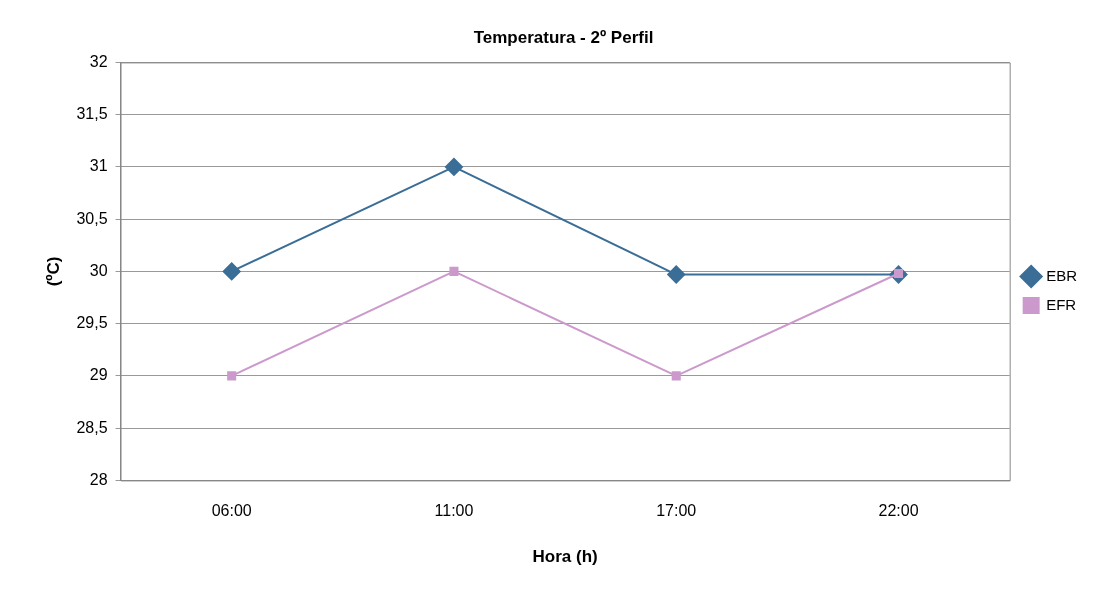 The width and height of the screenshot is (1107, 592). I want to click on x-tick-label: 17:00, so click(676, 511).